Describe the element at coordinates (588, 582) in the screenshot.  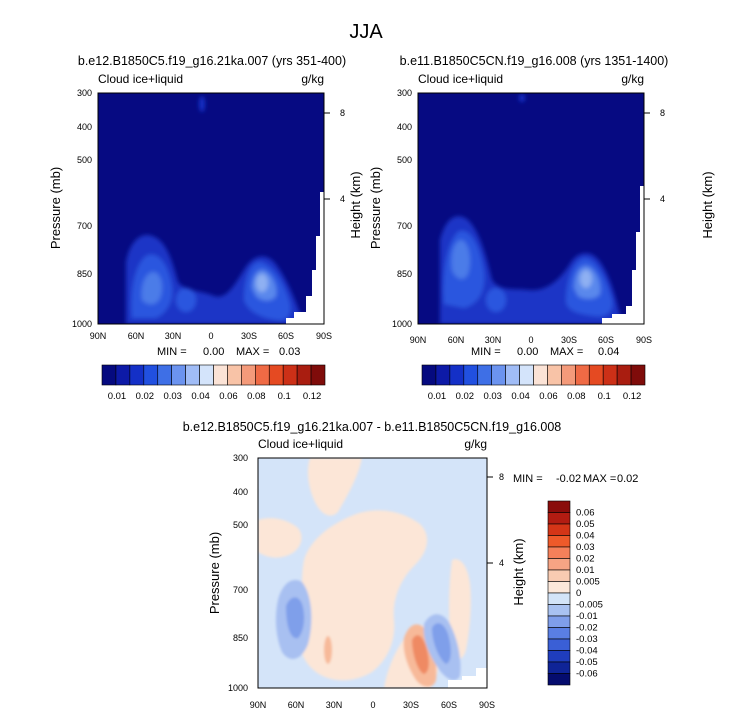
I see `colorbar-label: 0.005` at that location.